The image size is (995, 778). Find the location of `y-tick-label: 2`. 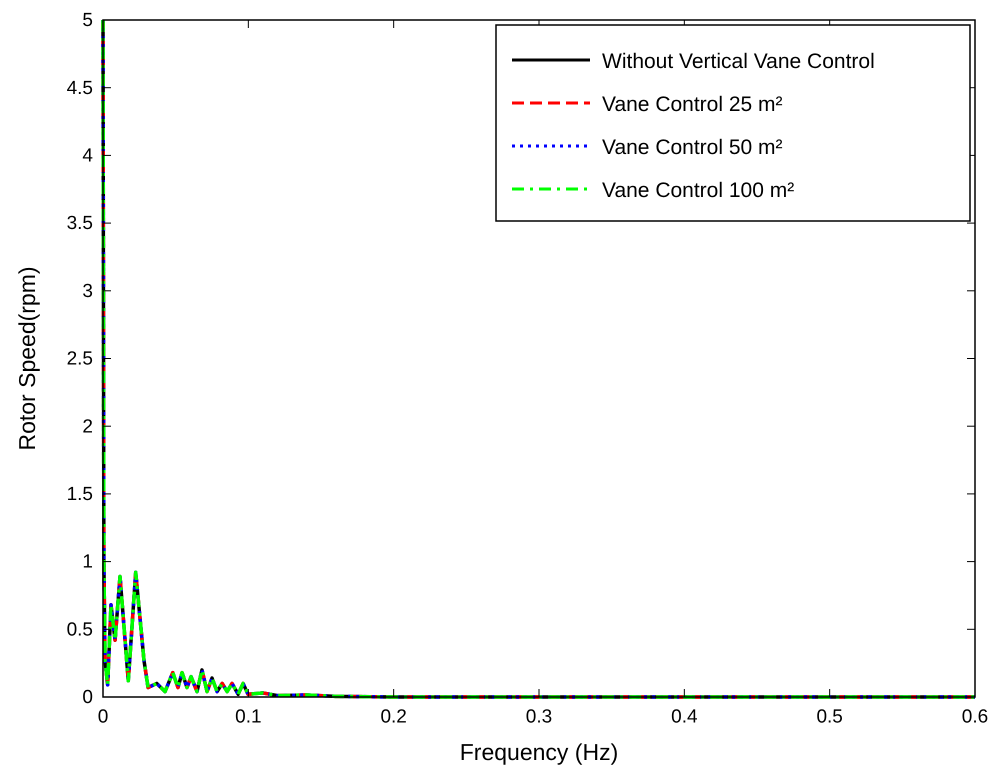

y-tick-label: 2 is located at coordinates (87, 427).